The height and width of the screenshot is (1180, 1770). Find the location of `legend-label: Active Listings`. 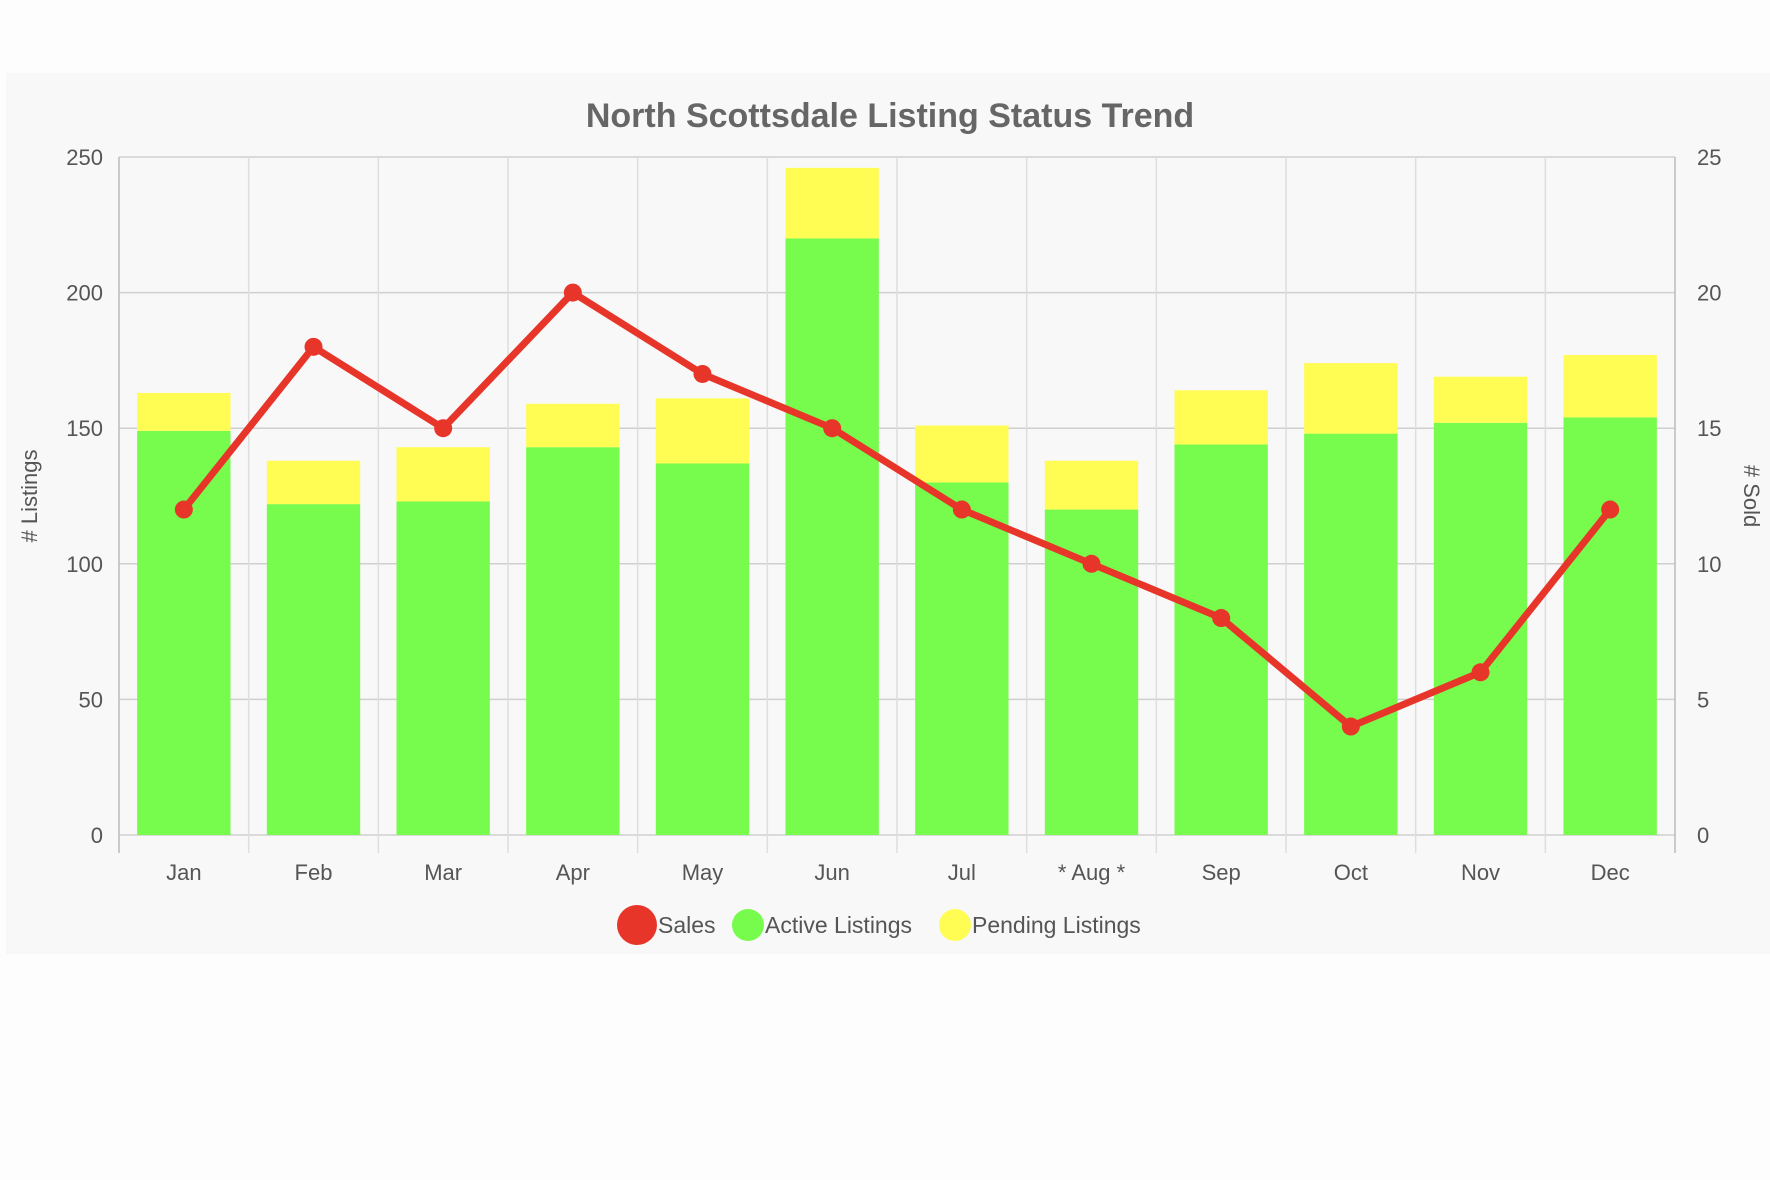

legend-label: Active Listings is located at coordinates (838, 925).